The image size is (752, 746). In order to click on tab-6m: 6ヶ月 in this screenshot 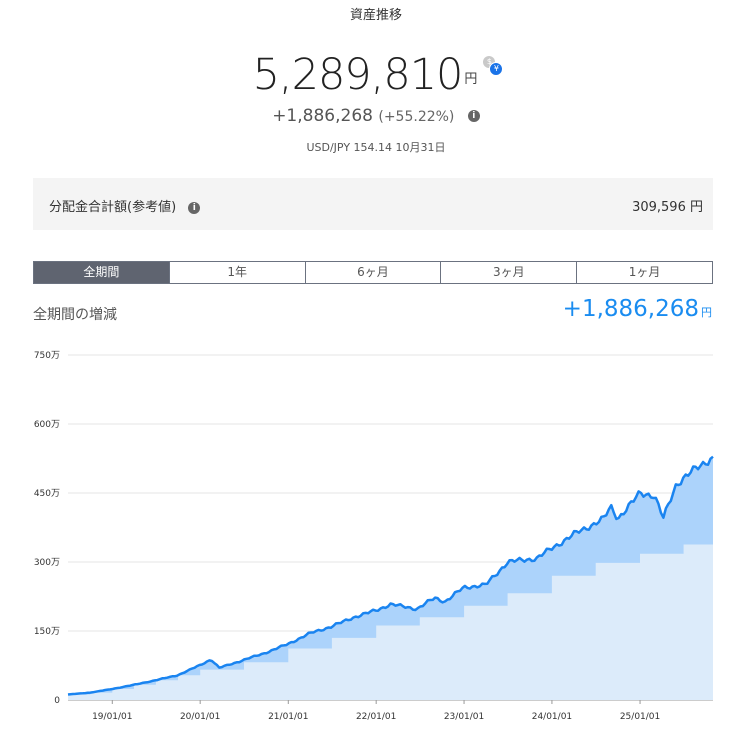, I will do `click(372, 272)`.